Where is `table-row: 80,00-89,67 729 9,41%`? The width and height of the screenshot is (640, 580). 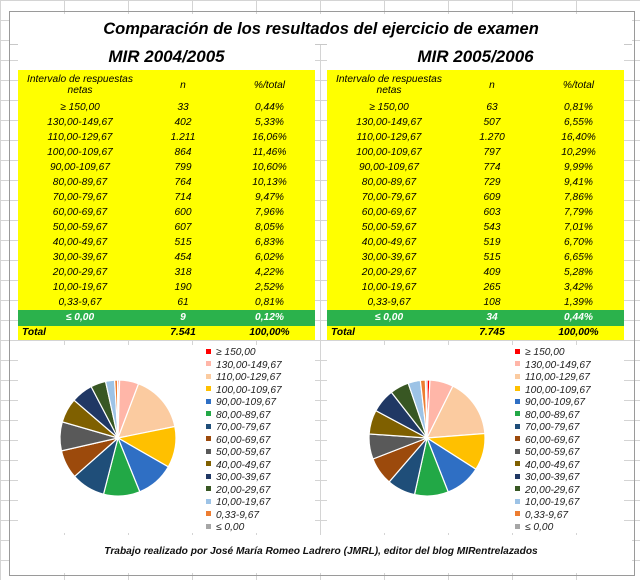
table-row: 80,00-89,67 729 9,41% is located at coordinates (475, 182).